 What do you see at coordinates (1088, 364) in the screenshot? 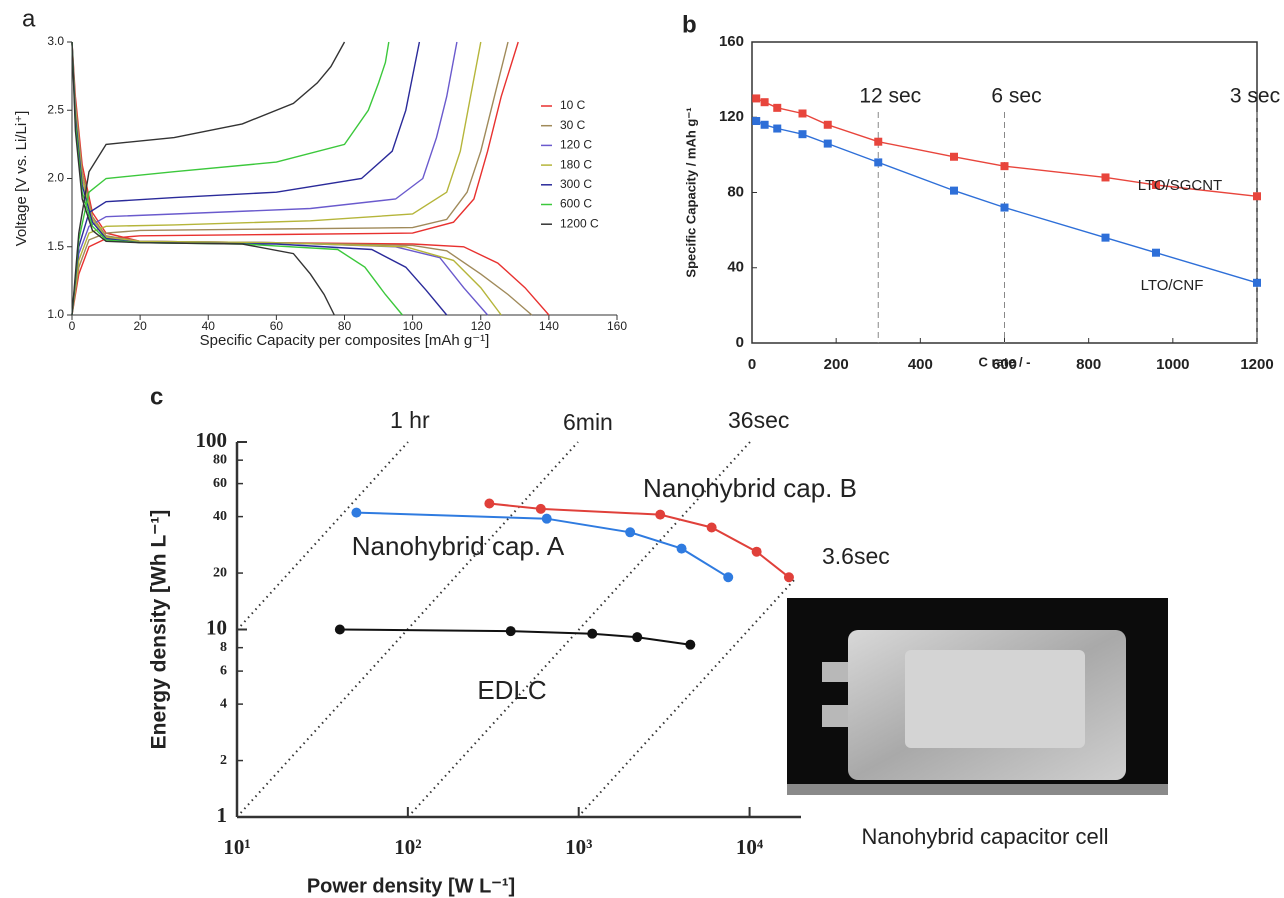
I see `x-tick-label: 800` at bounding box center [1088, 364].